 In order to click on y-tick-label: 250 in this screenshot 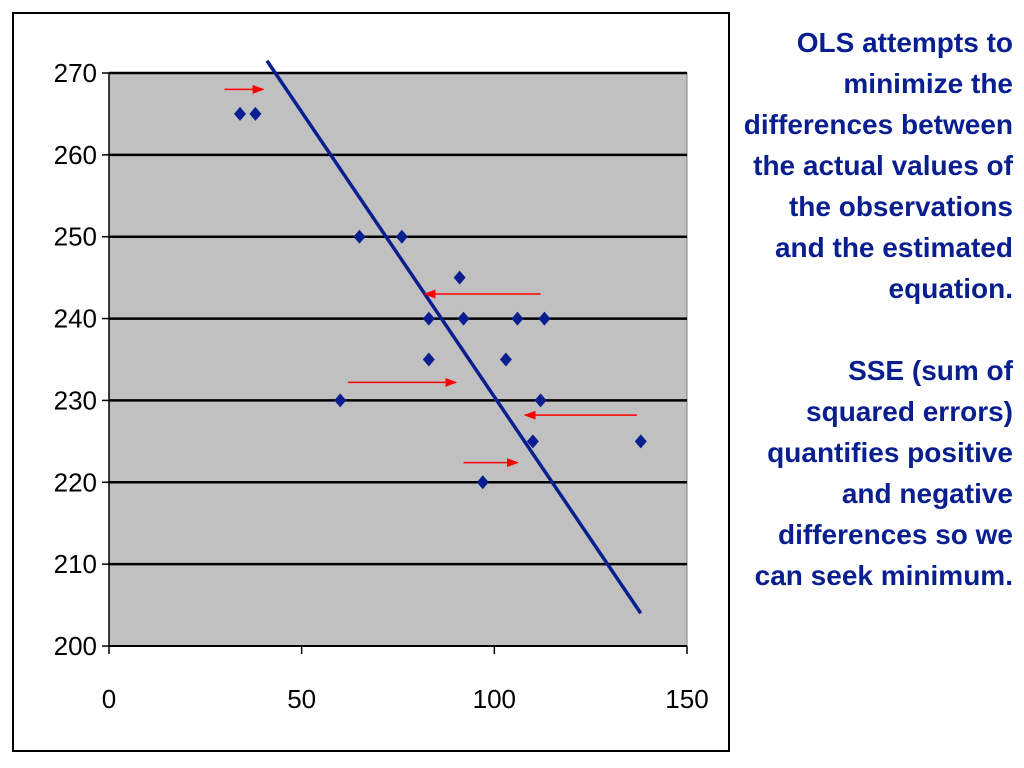, I will do `click(75, 237)`.